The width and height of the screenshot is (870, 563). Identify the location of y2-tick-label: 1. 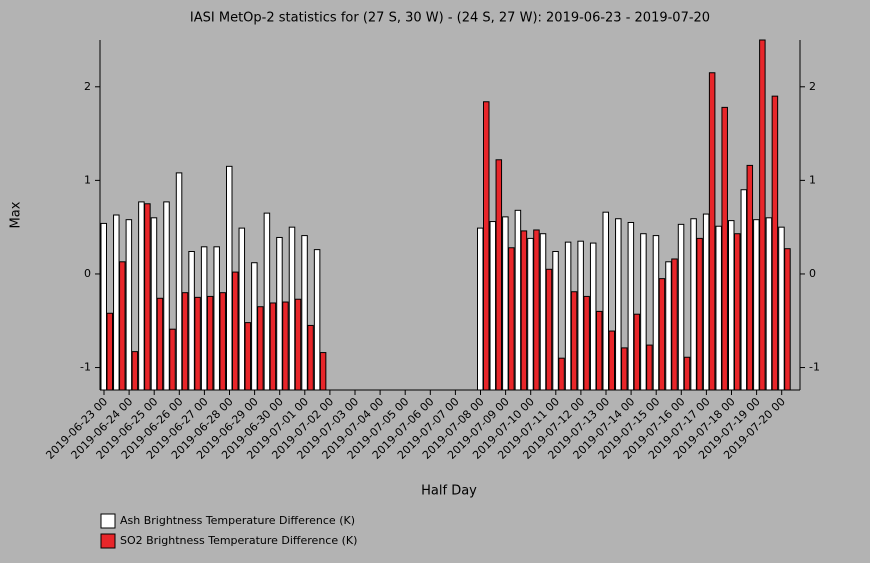
(812, 179).